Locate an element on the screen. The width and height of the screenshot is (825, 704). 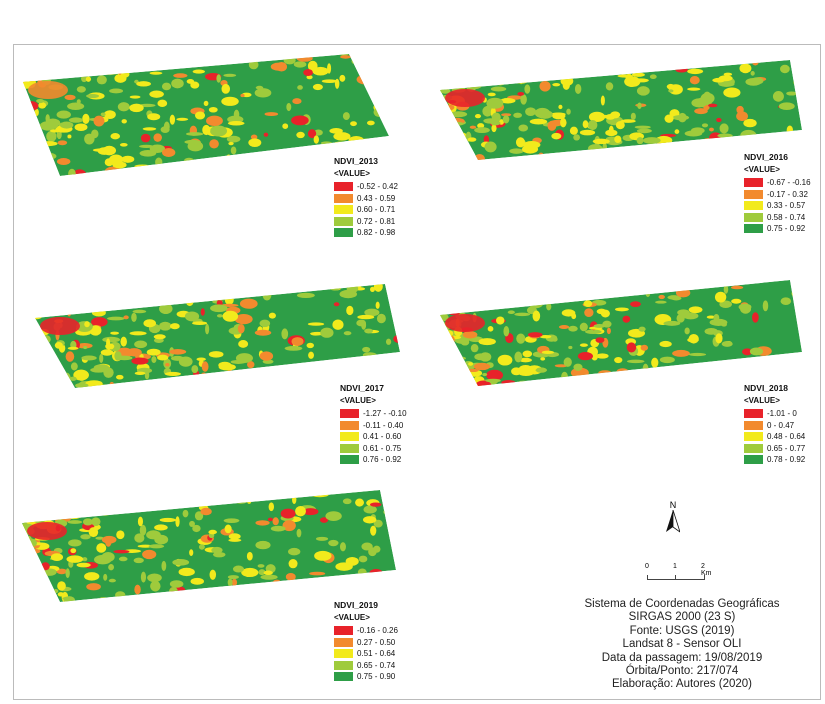
legend-item: 0.72 - 0.81 is located at coordinates (366, 222).